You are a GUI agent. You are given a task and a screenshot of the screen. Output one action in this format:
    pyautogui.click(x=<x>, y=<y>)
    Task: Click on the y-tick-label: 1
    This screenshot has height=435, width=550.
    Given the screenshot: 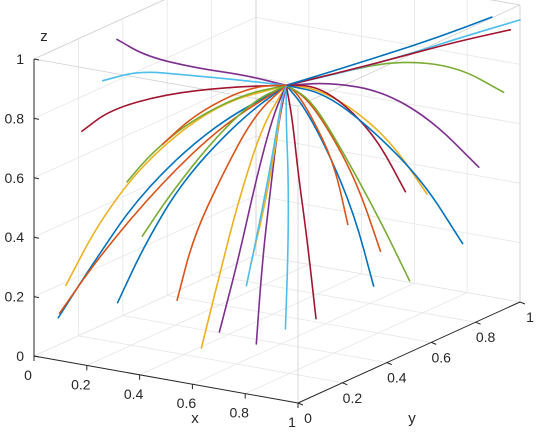 What is the action you would take?
    pyautogui.click(x=530, y=317)
    